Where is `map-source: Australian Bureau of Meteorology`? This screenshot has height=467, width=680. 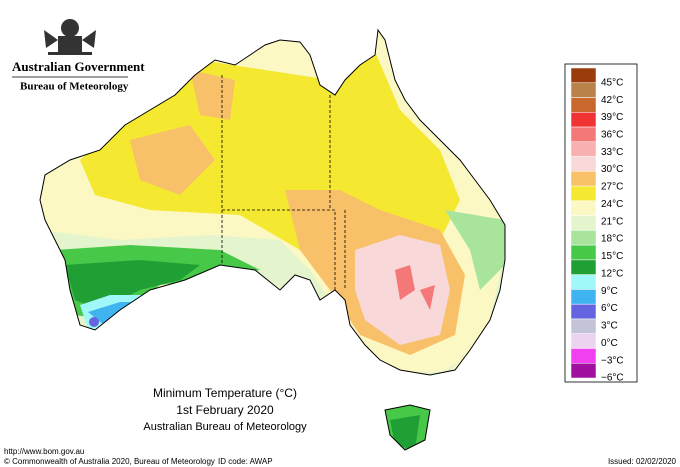
map-source: Australian Bureau of Meteorology is located at coordinates (225, 427).